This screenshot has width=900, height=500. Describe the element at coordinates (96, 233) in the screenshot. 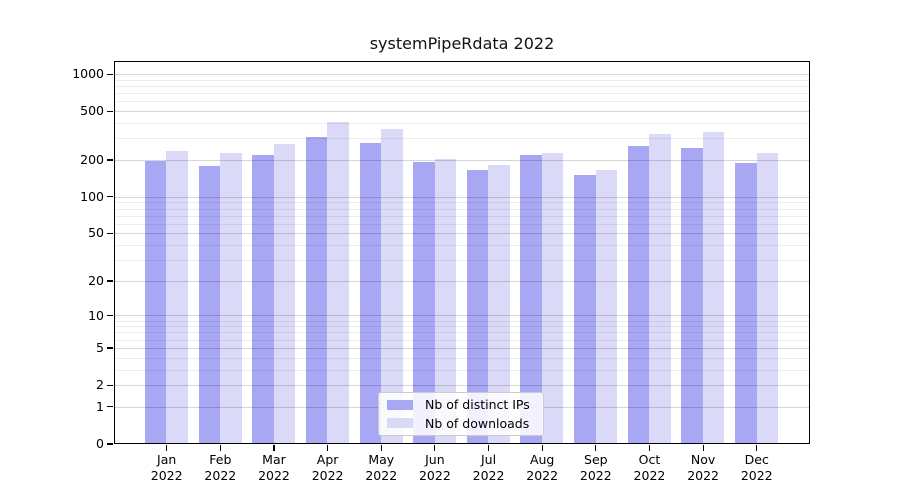

I see `y-tick-label: 50` at that location.